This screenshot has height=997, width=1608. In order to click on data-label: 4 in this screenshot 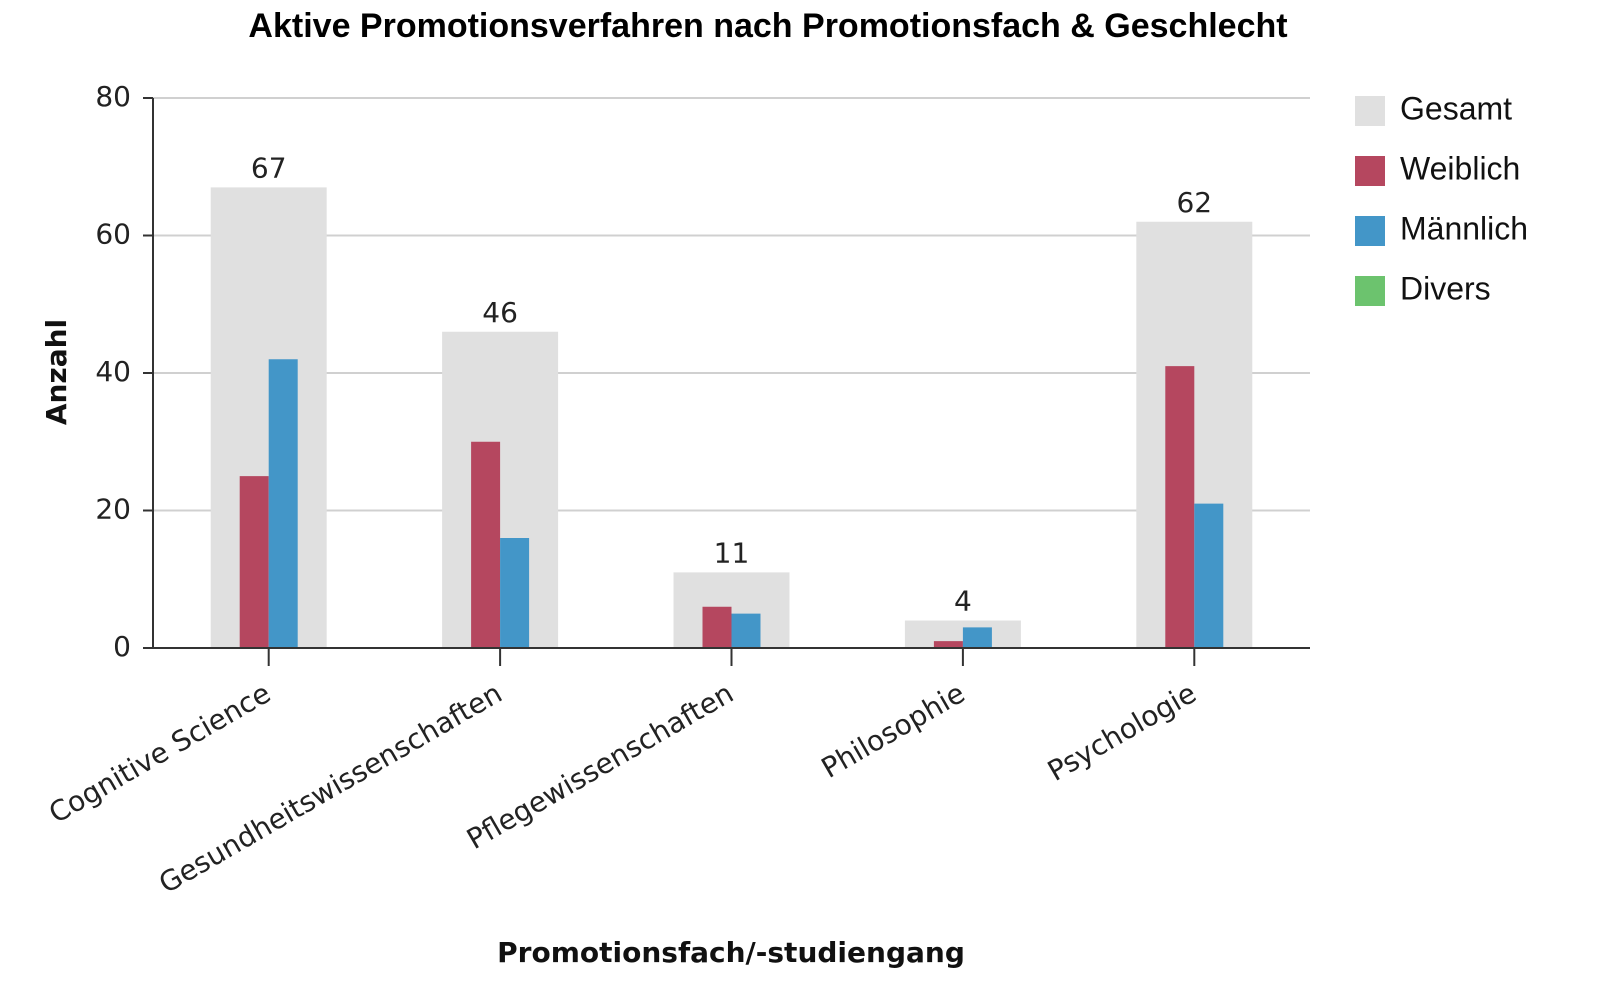, I will do `click(963, 601)`.